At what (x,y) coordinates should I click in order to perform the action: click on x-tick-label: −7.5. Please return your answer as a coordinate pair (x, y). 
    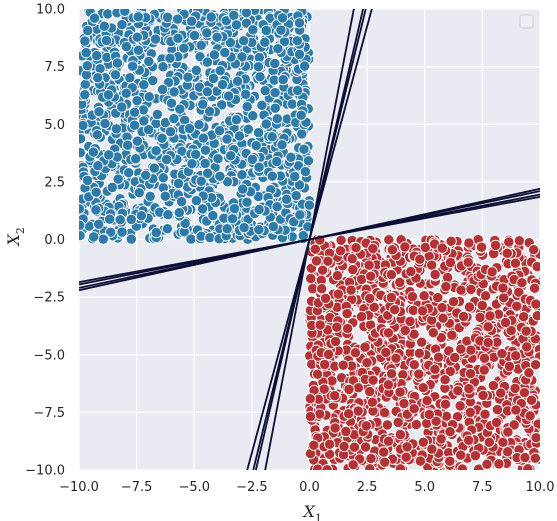
    Looking at the image, I should click on (137, 487).